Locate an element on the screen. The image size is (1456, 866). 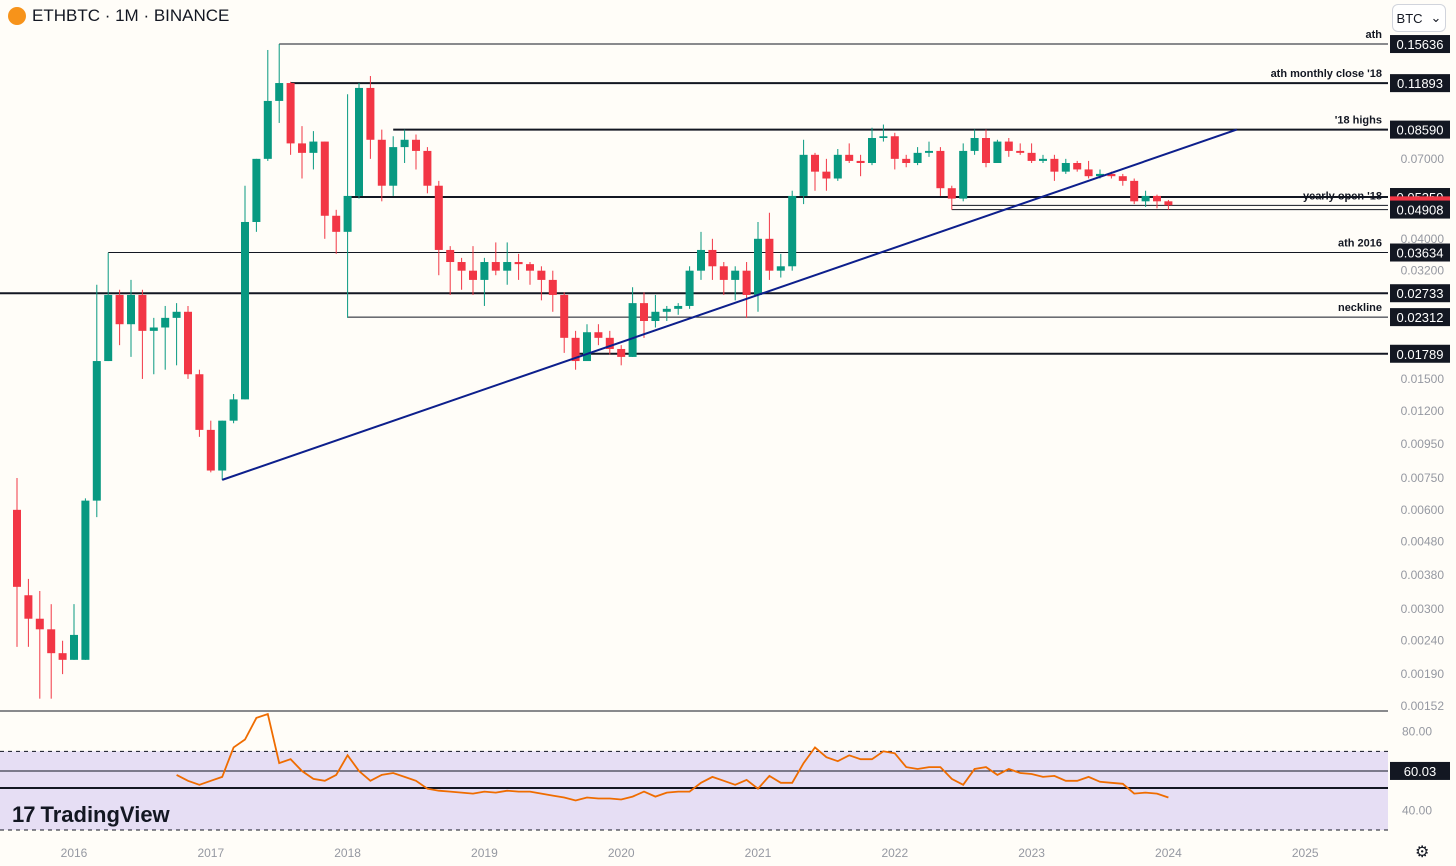
x-tick-label: 2025 is located at coordinates (1305, 853).